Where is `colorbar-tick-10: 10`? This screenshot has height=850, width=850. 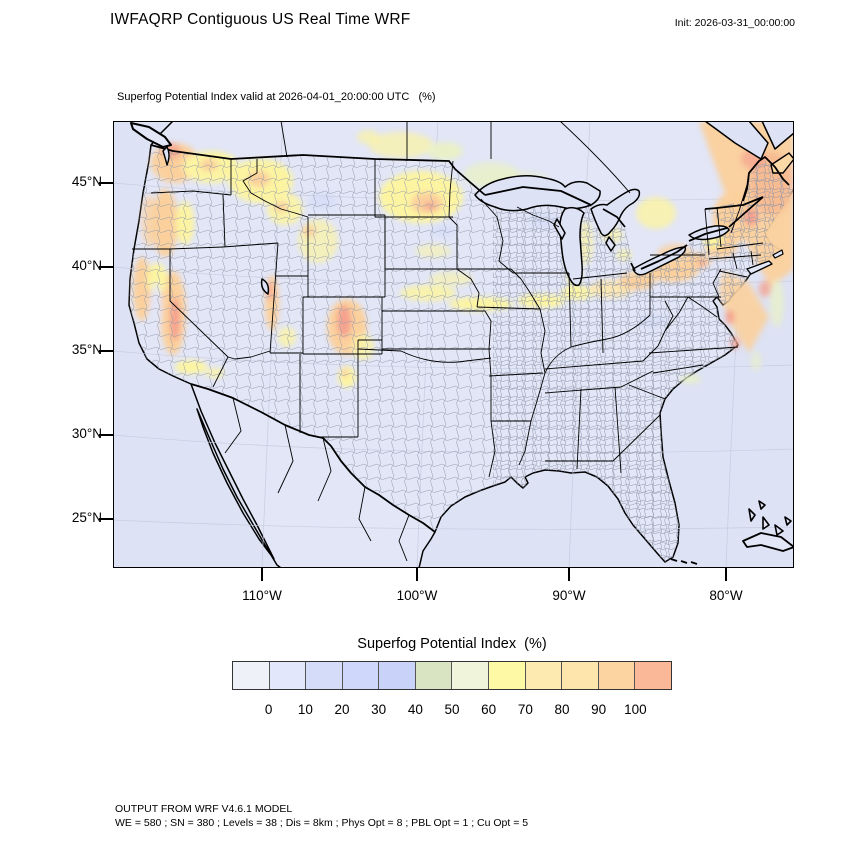
colorbar-tick-10: 10 is located at coordinates (305, 709).